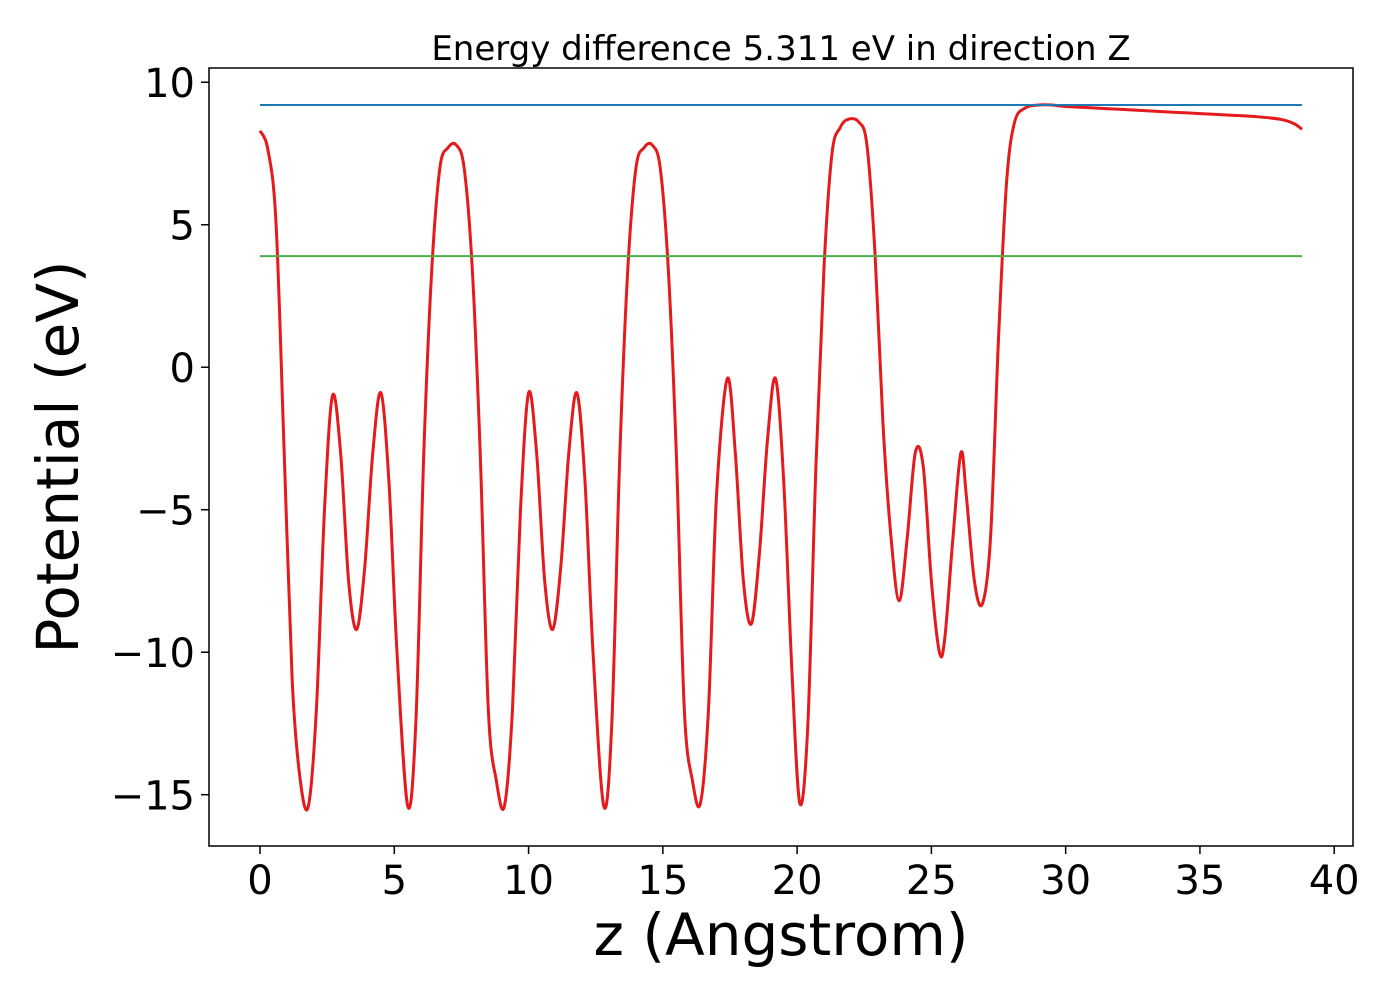 This screenshot has height=1000, width=1400. Describe the element at coordinates (160, 440) in the screenshot. I see `y-axis-ticks: 10 5 0 −5 −10 −15` at that location.